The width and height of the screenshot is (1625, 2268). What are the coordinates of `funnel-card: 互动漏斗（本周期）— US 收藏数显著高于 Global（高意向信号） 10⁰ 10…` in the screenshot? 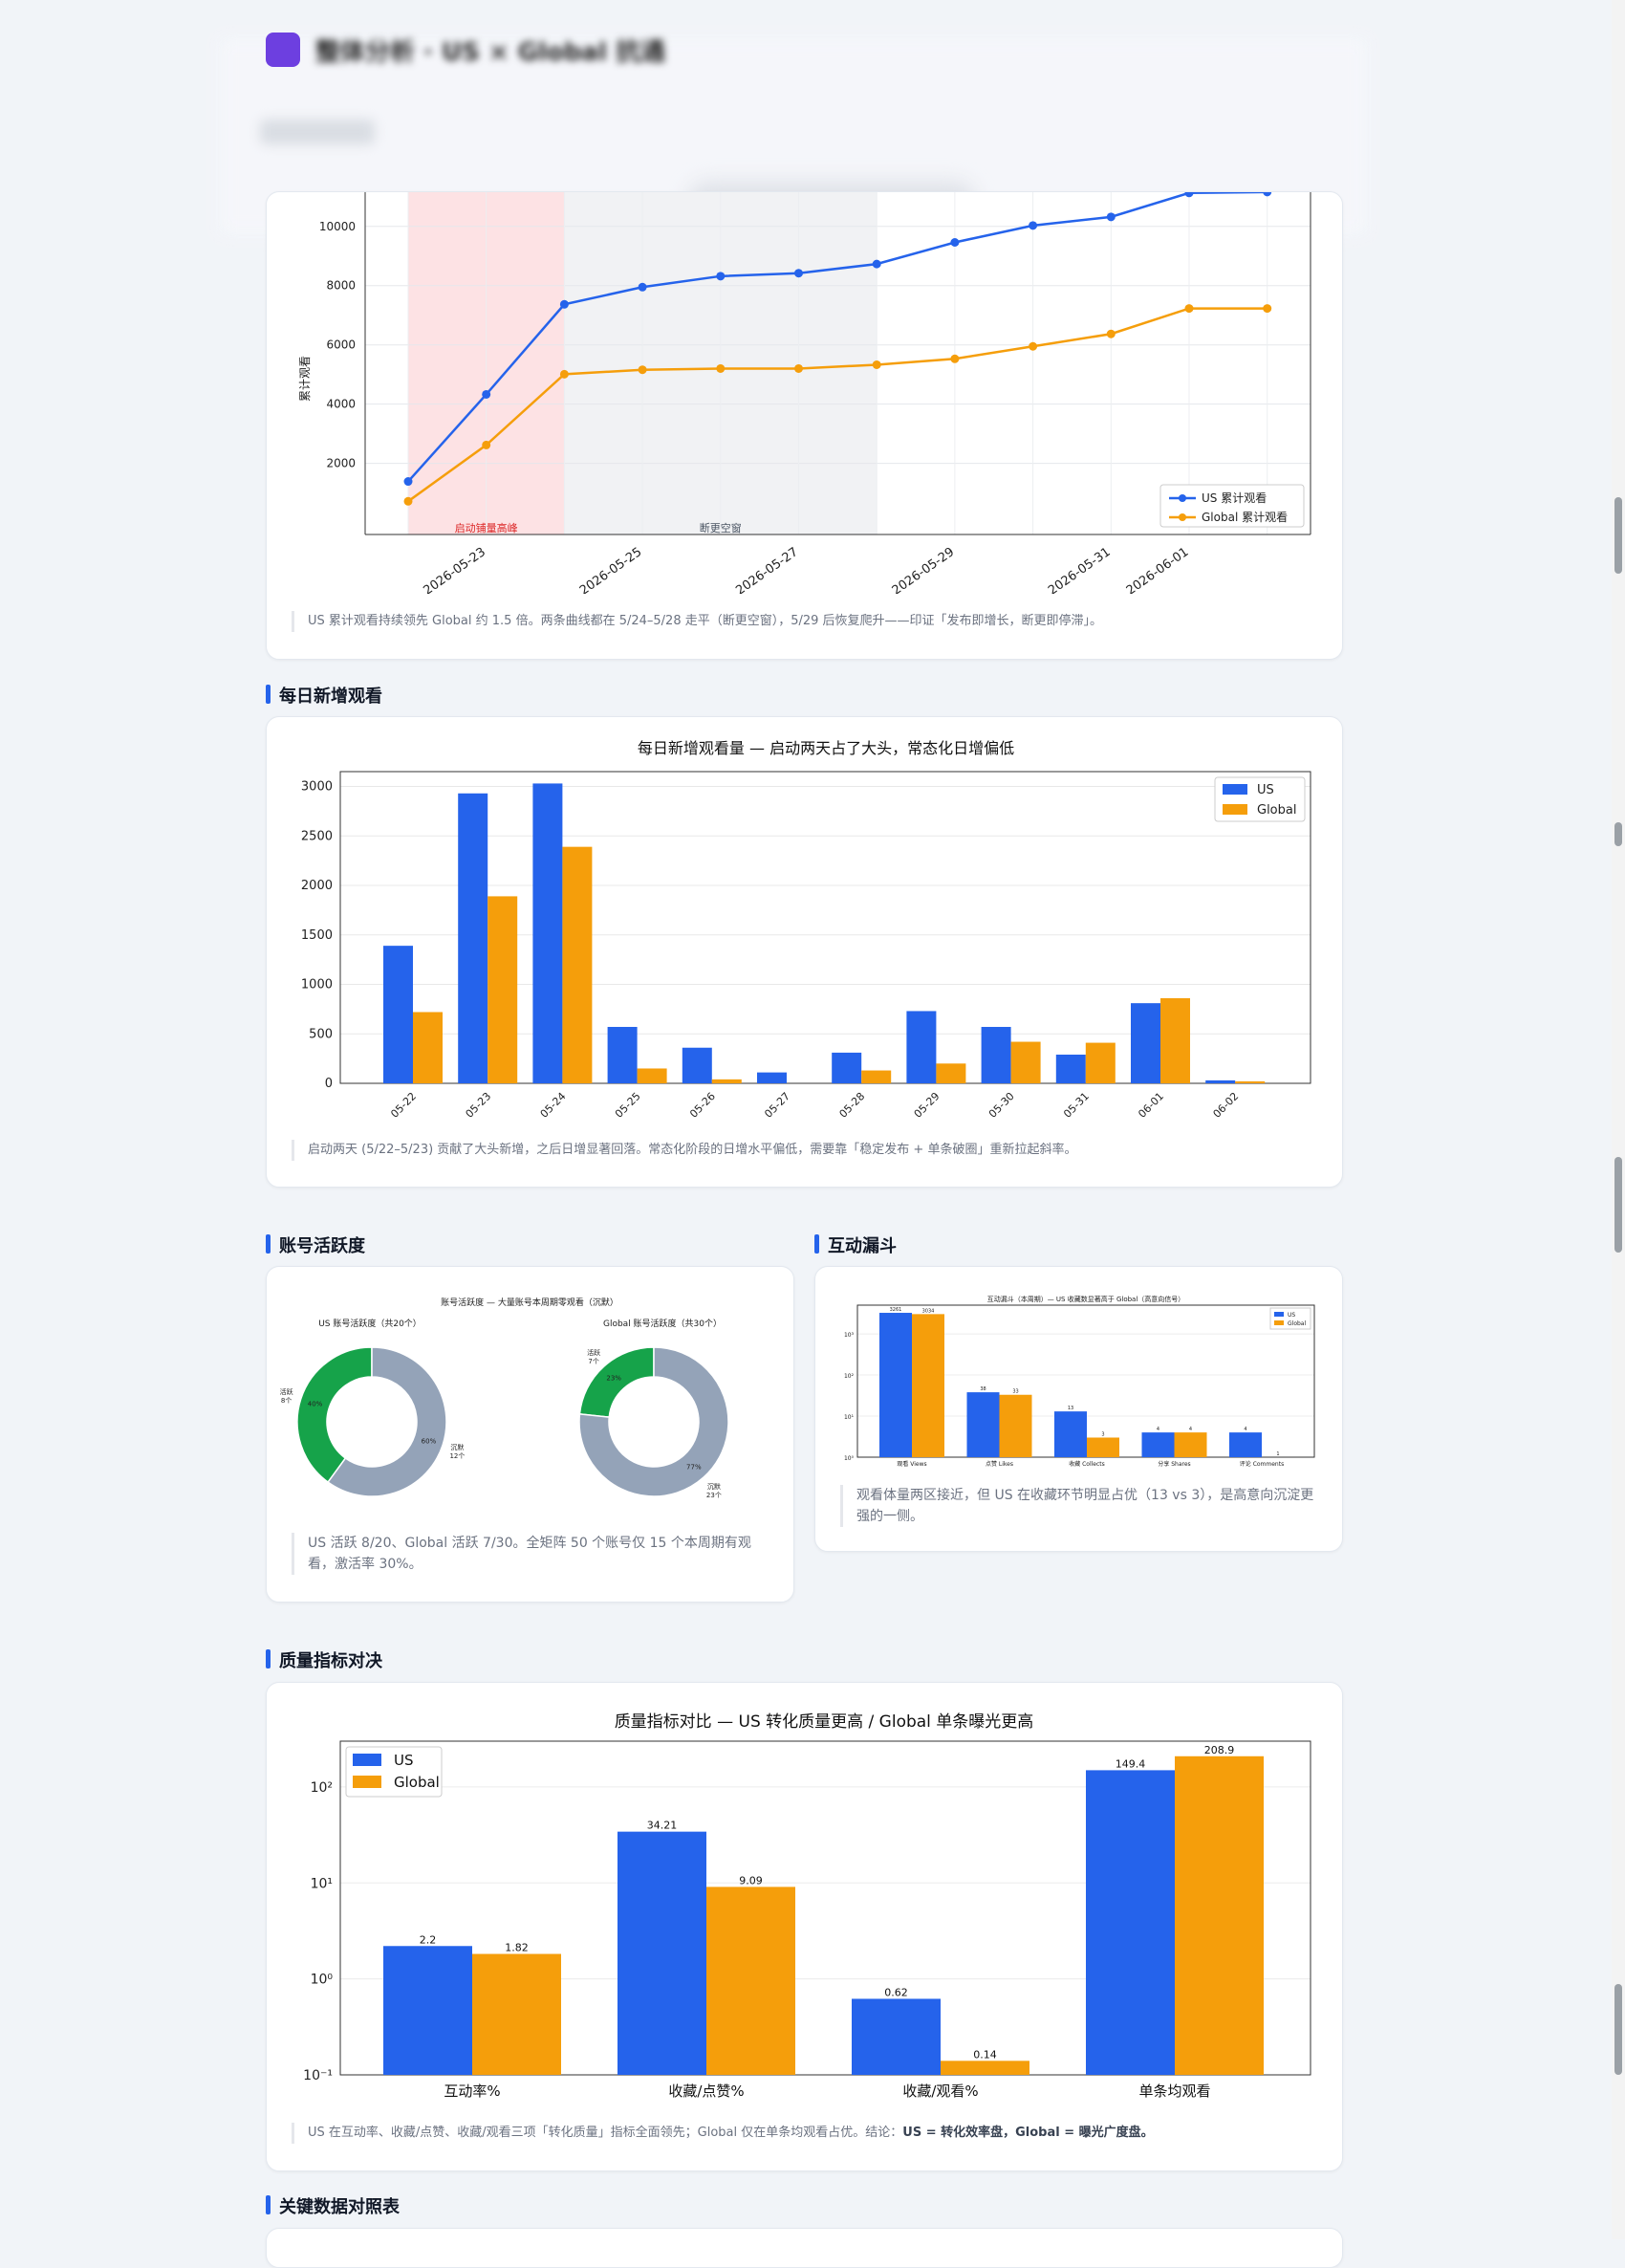 It's located at (1078, 1409).